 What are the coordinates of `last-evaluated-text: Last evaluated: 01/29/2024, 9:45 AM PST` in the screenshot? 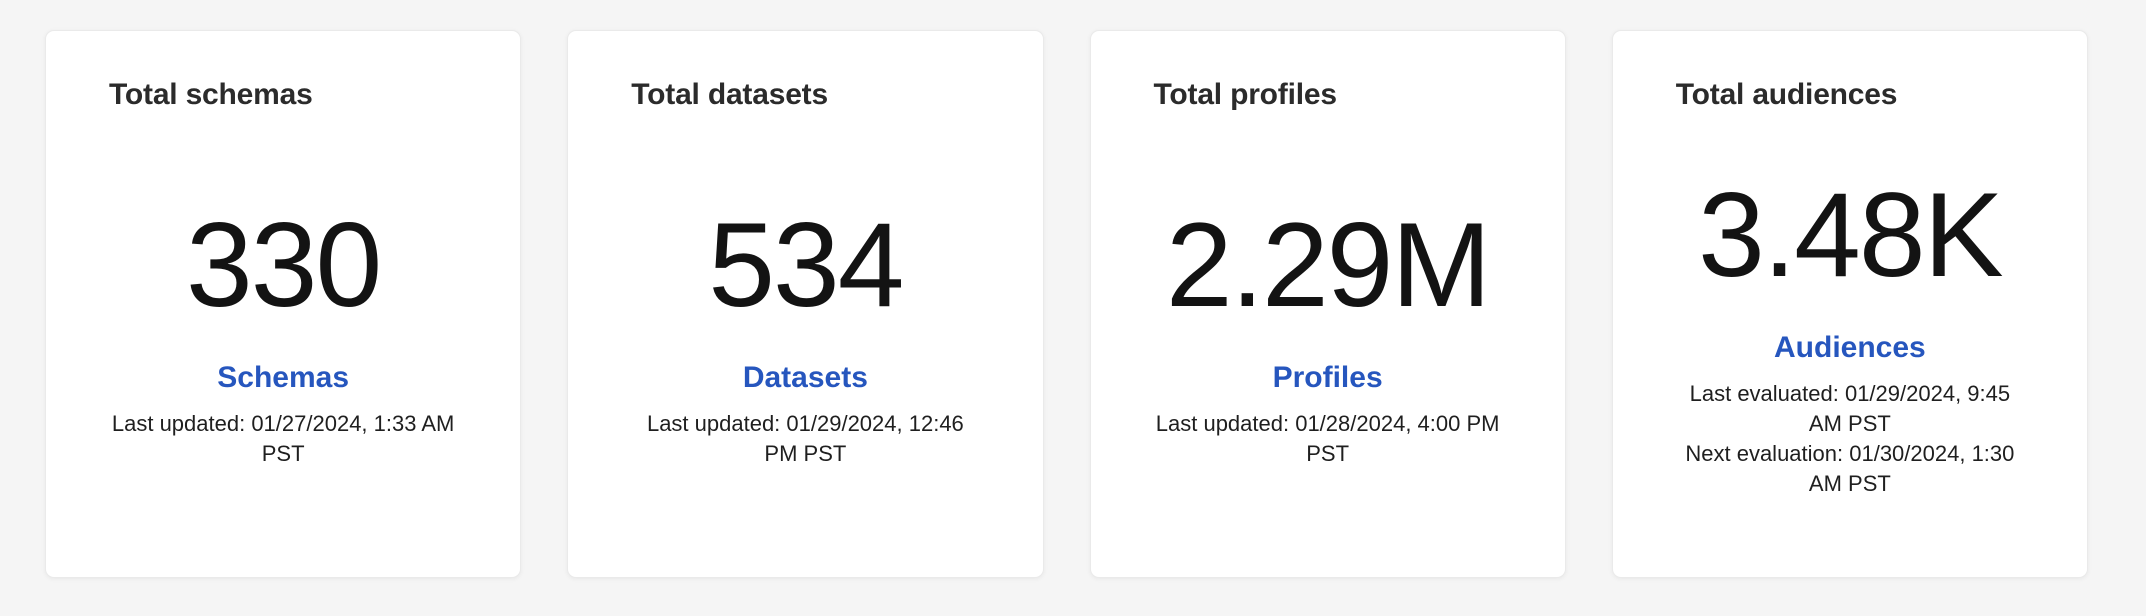 It's located at (1850, 408).